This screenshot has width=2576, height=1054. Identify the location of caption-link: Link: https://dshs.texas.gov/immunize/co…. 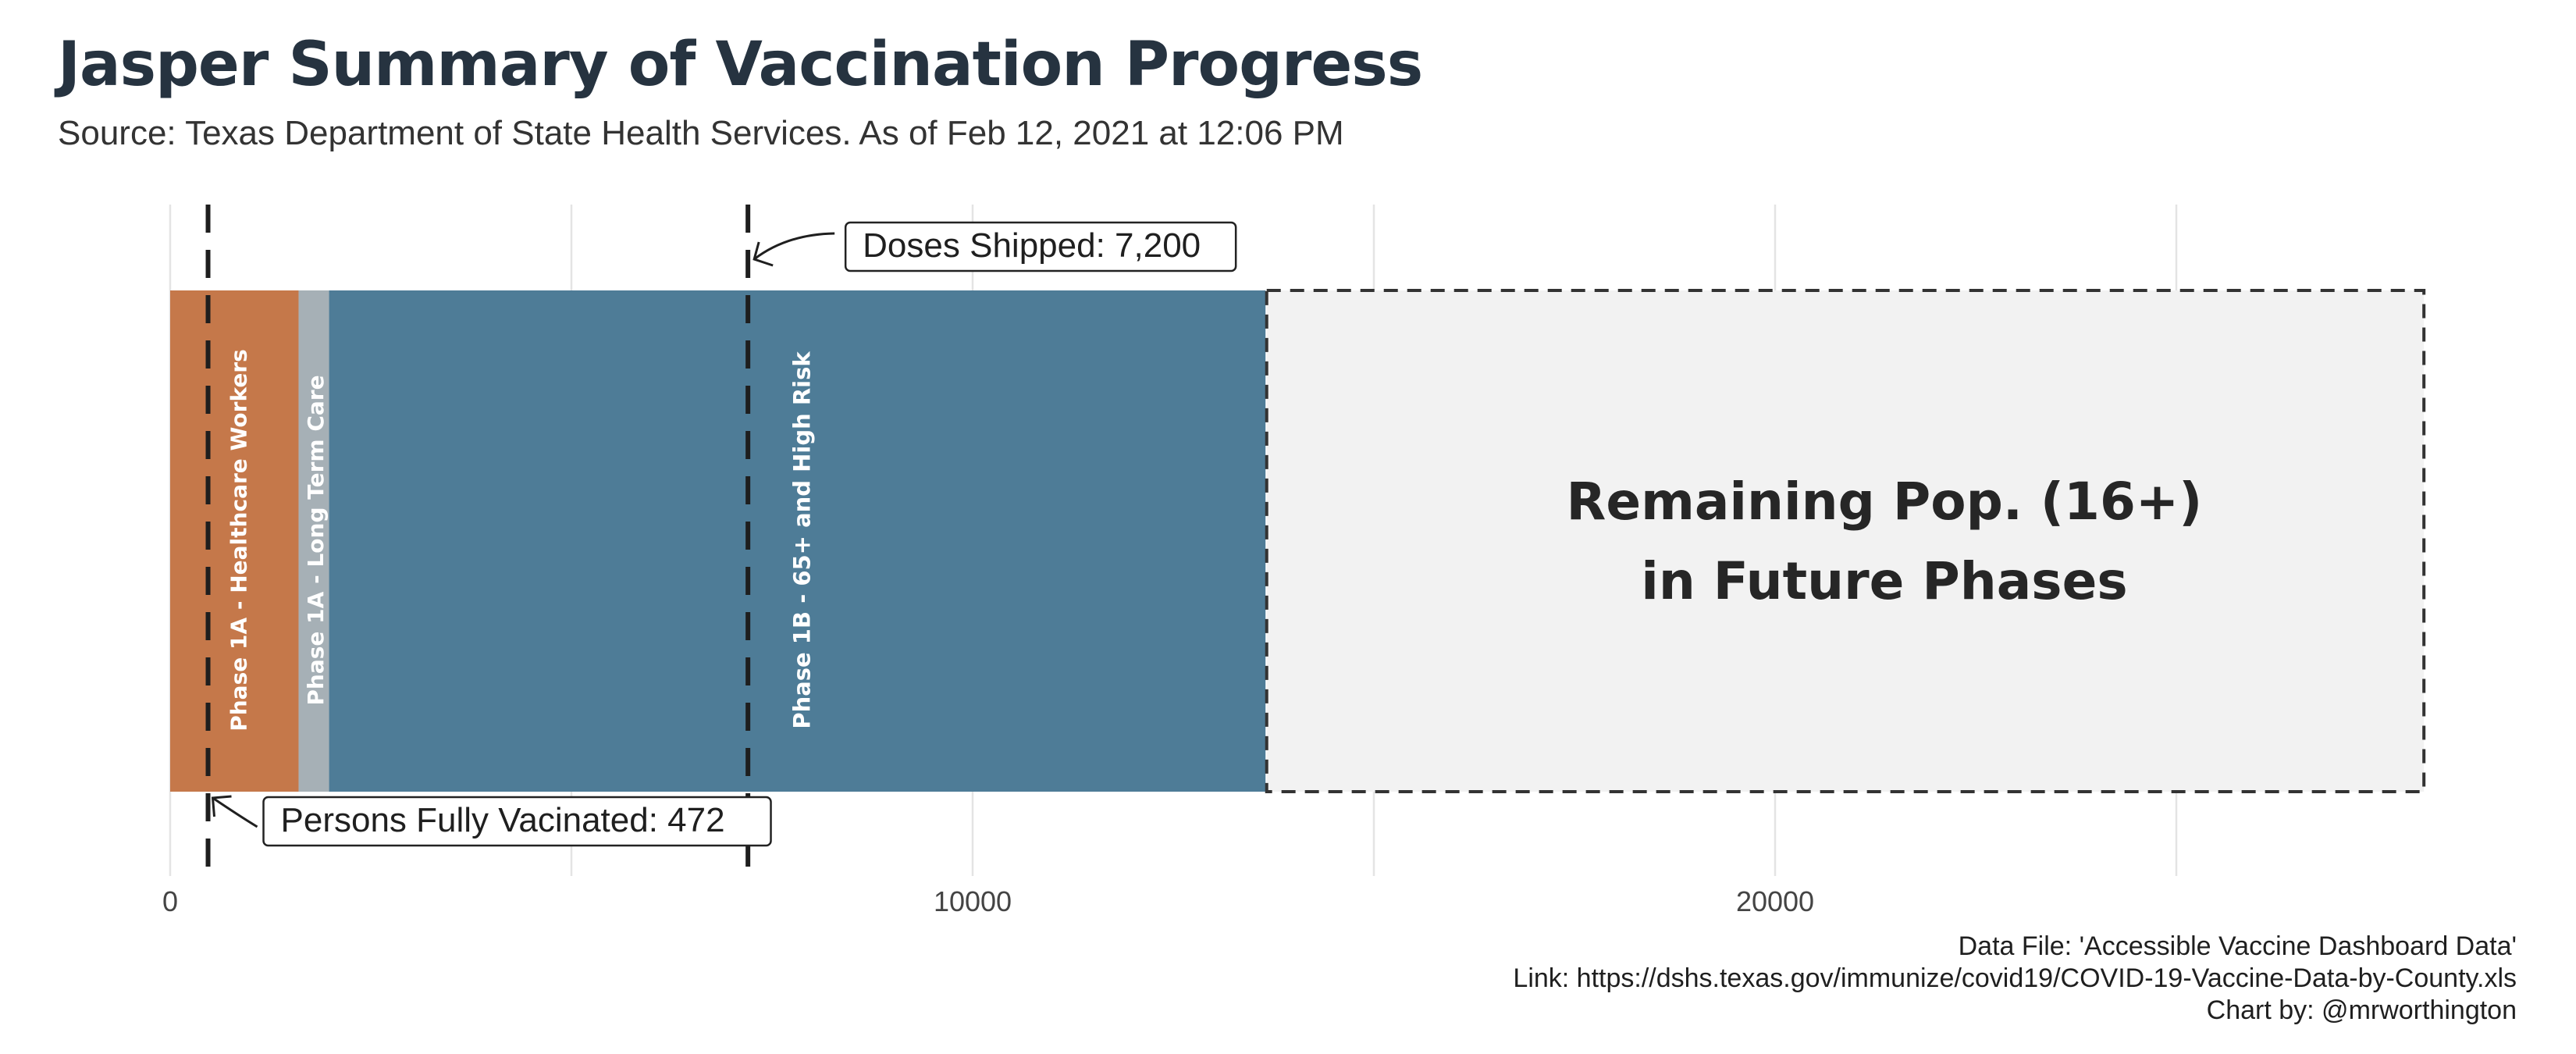
(2015, 978).